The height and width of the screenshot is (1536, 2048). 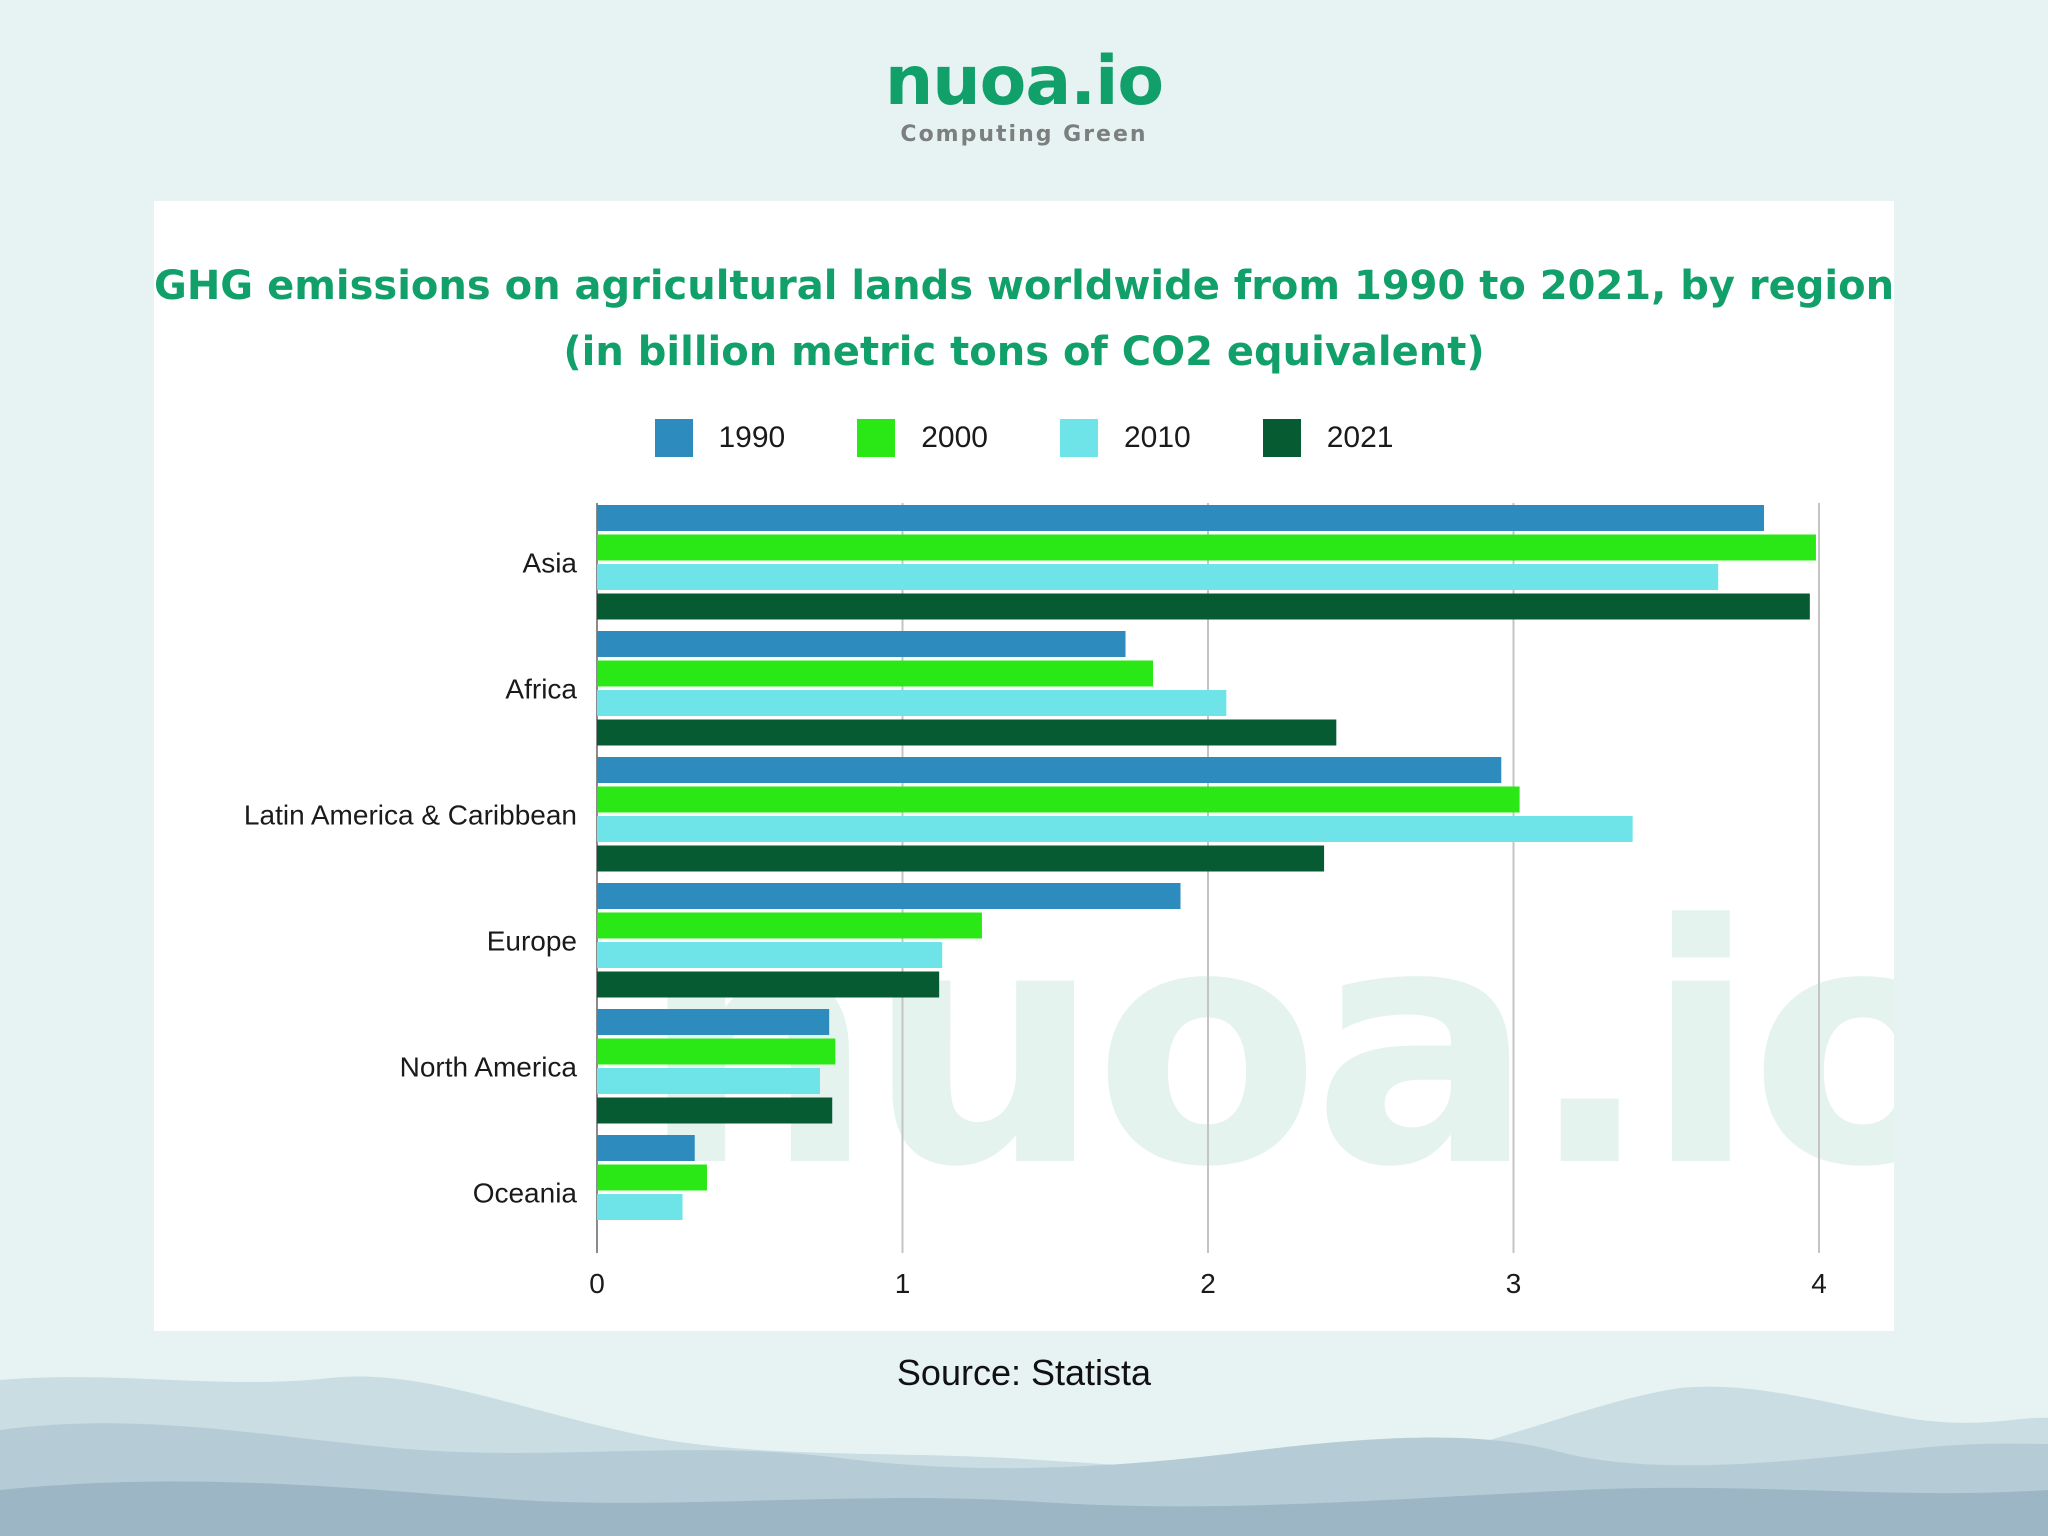 I want to click on legend-label: 1990, so click(x=752, y=437).